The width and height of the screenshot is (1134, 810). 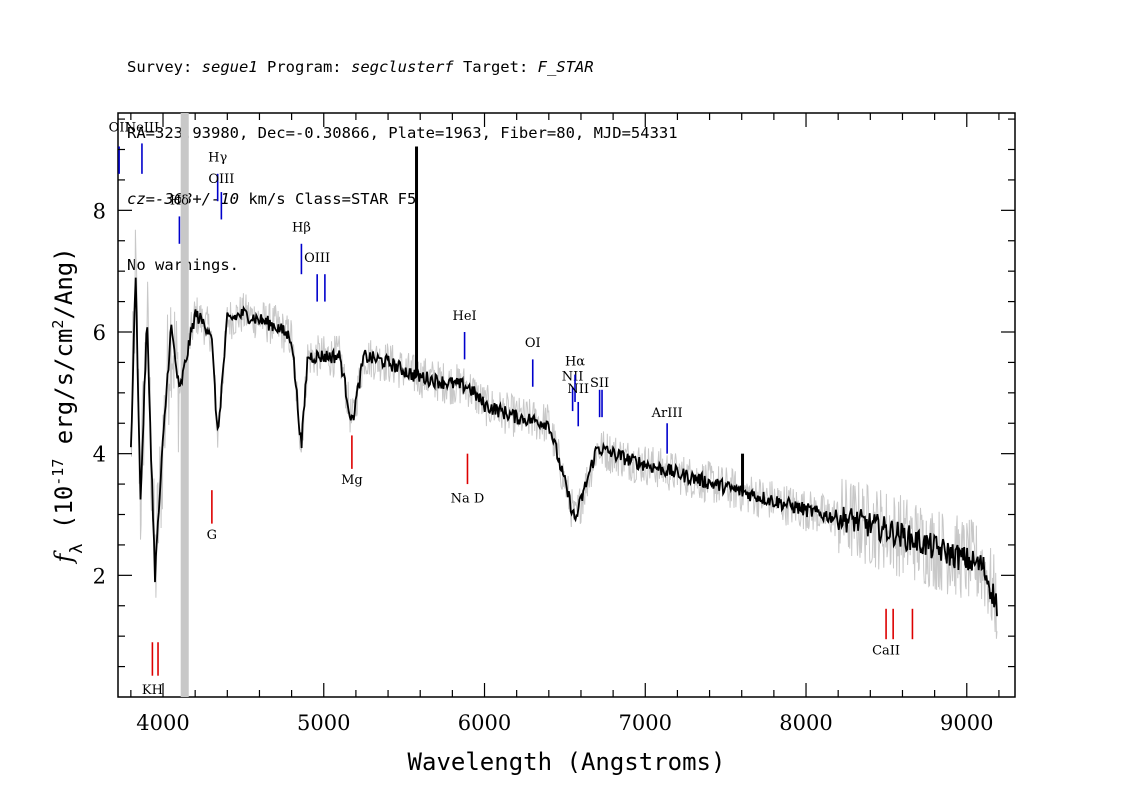 What do you see at coordinates (68, 405) in the screenshot?
I see `y-axis-title: fλ (10-17 erg/s/cm2/Ang)` at bounding box center [68, 405].